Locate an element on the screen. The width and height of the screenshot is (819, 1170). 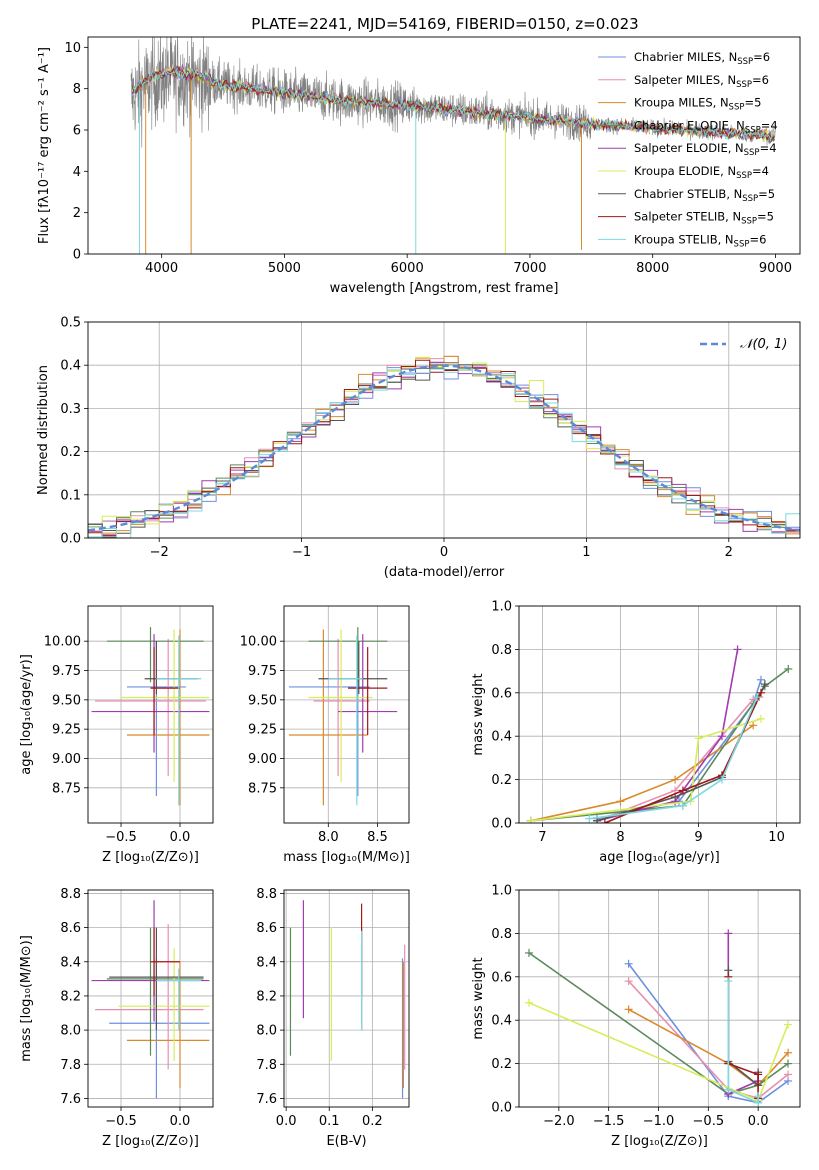
y-tick-label: 9.75 is located at coordinates (262, 671).